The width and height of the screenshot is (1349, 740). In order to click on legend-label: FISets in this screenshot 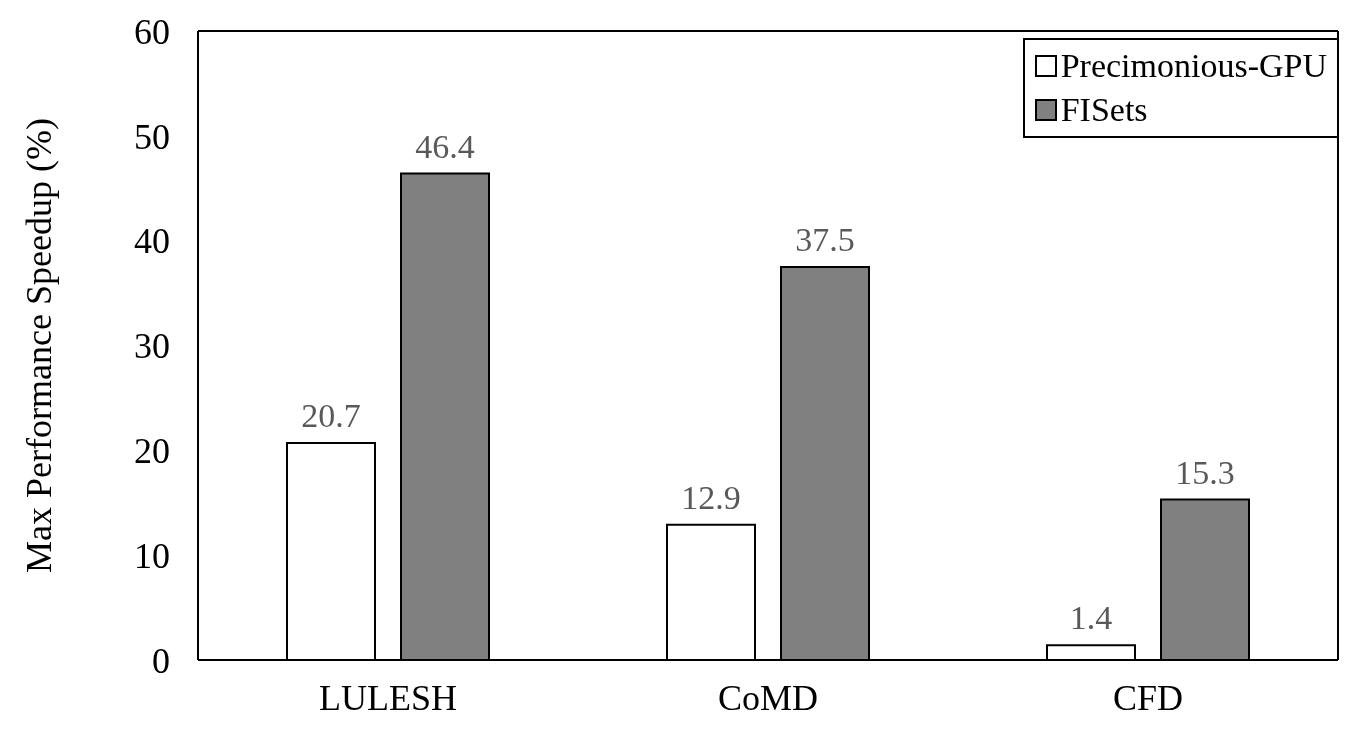, I will do `click(1104, 110)`.